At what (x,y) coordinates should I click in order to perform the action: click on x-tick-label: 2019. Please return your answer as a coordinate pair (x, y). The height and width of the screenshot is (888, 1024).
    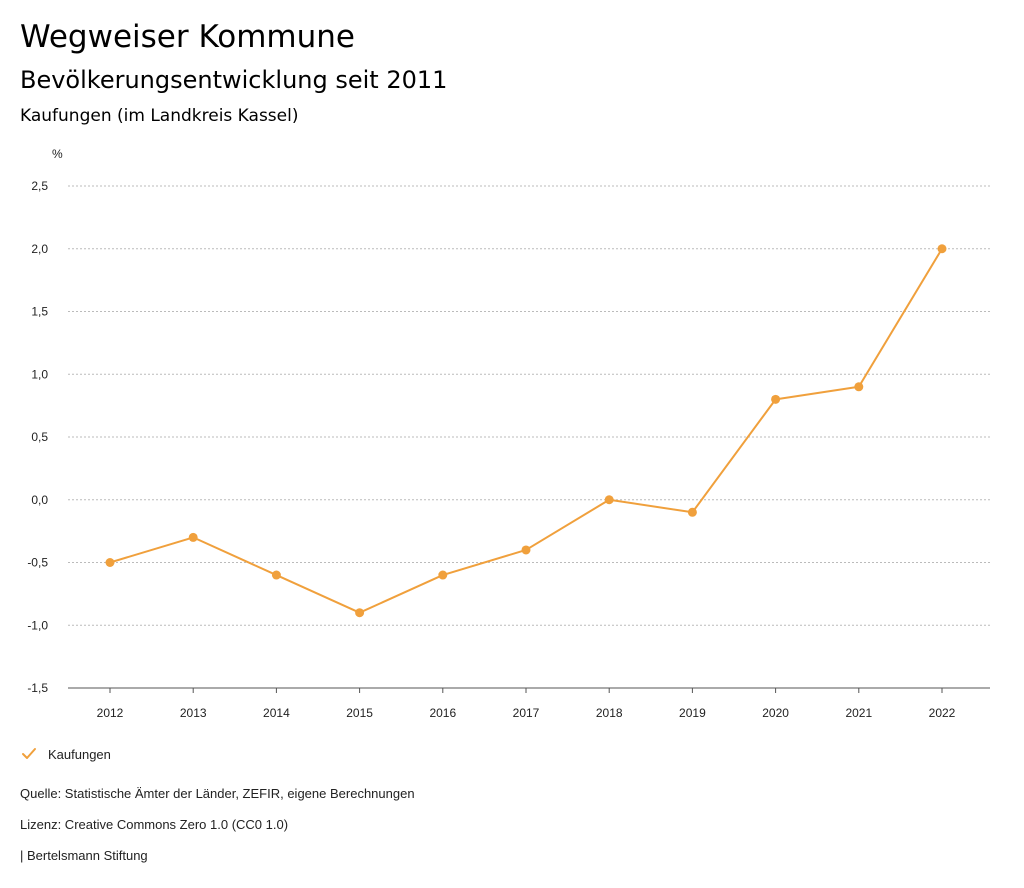
    Looking at the image, I should click on (692, 713).